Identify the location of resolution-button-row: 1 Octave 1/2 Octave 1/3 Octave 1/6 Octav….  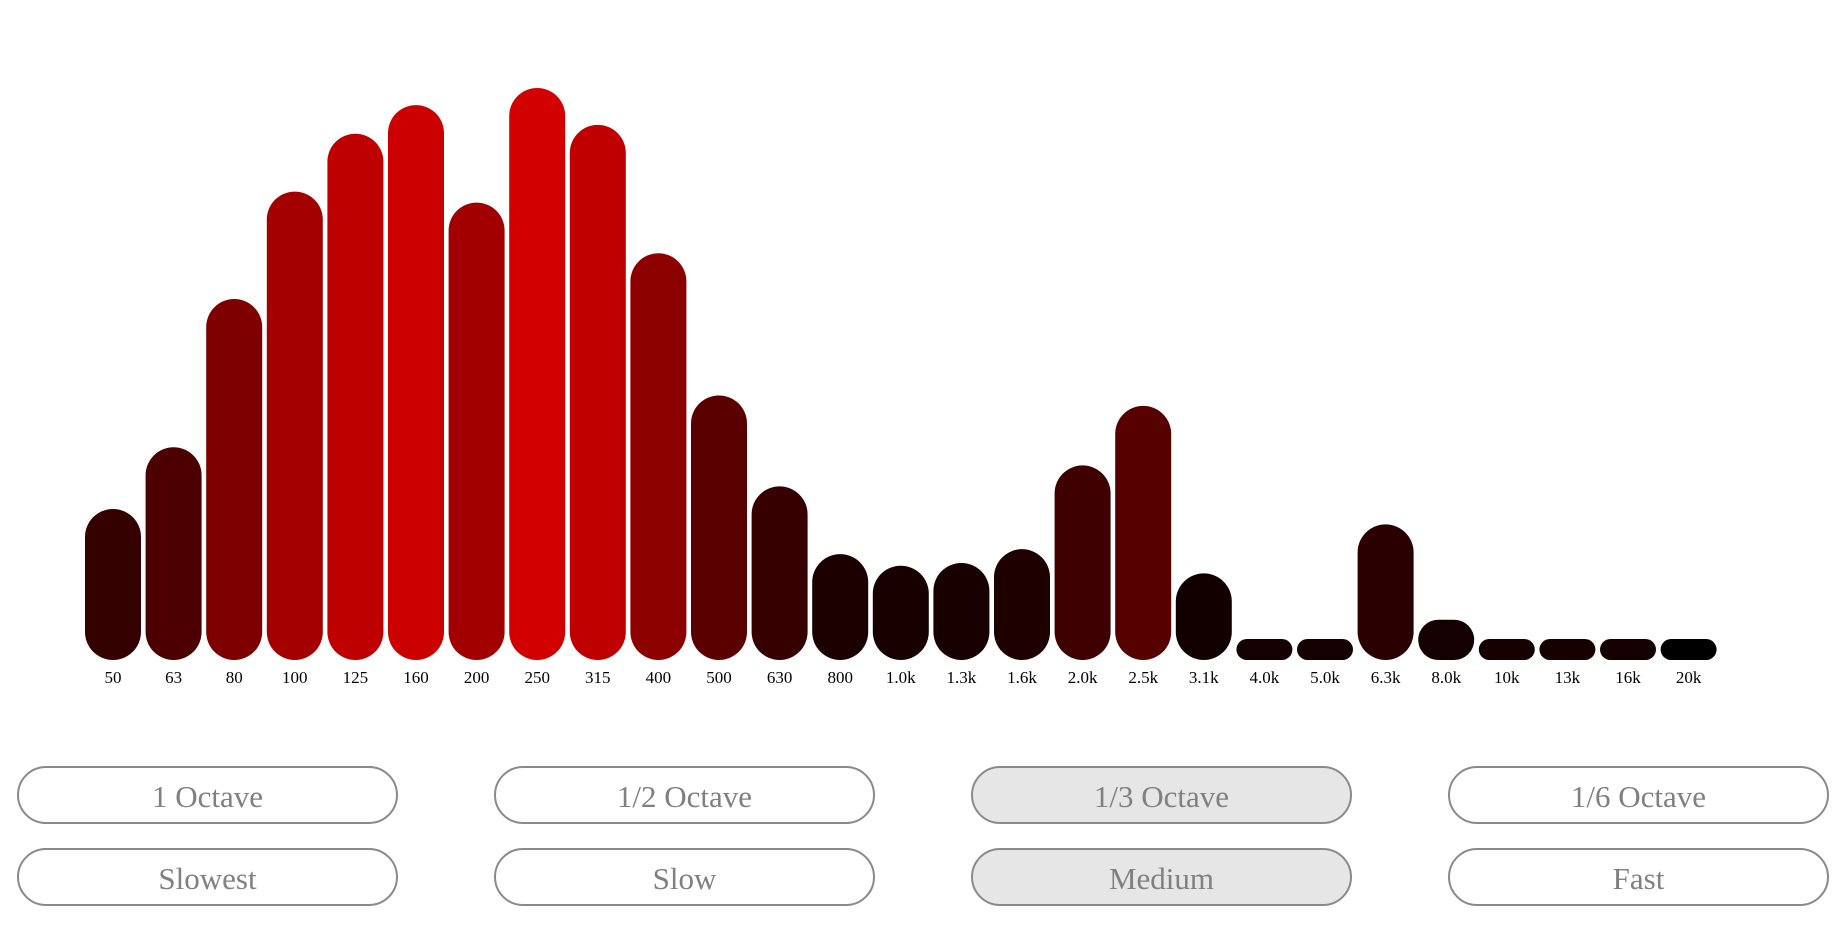
(921, 797).